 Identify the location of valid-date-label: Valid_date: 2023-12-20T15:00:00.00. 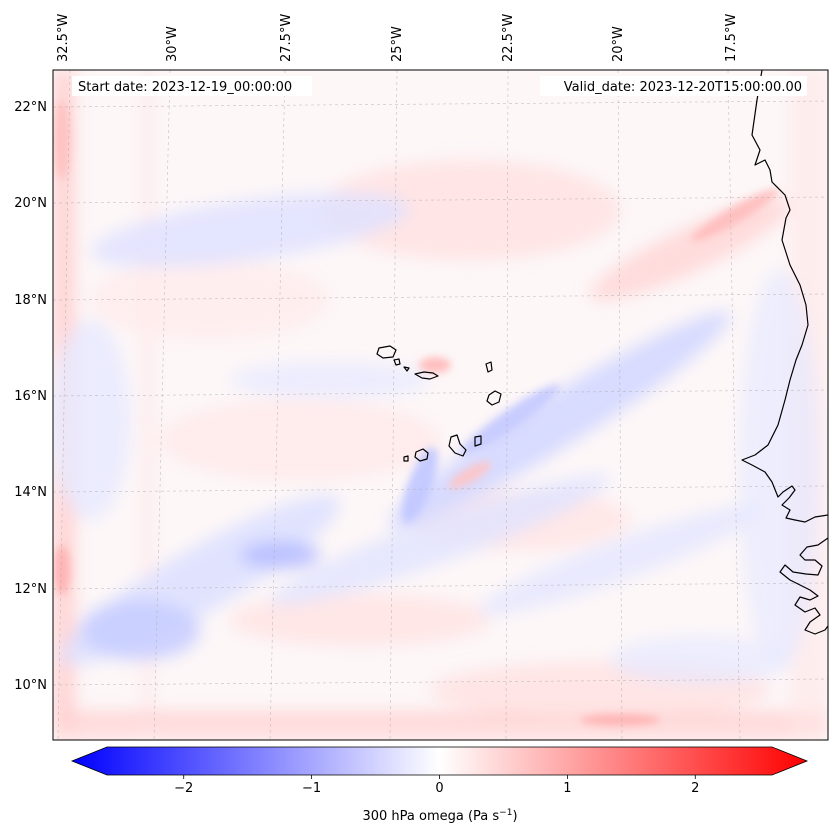
(683, 87).